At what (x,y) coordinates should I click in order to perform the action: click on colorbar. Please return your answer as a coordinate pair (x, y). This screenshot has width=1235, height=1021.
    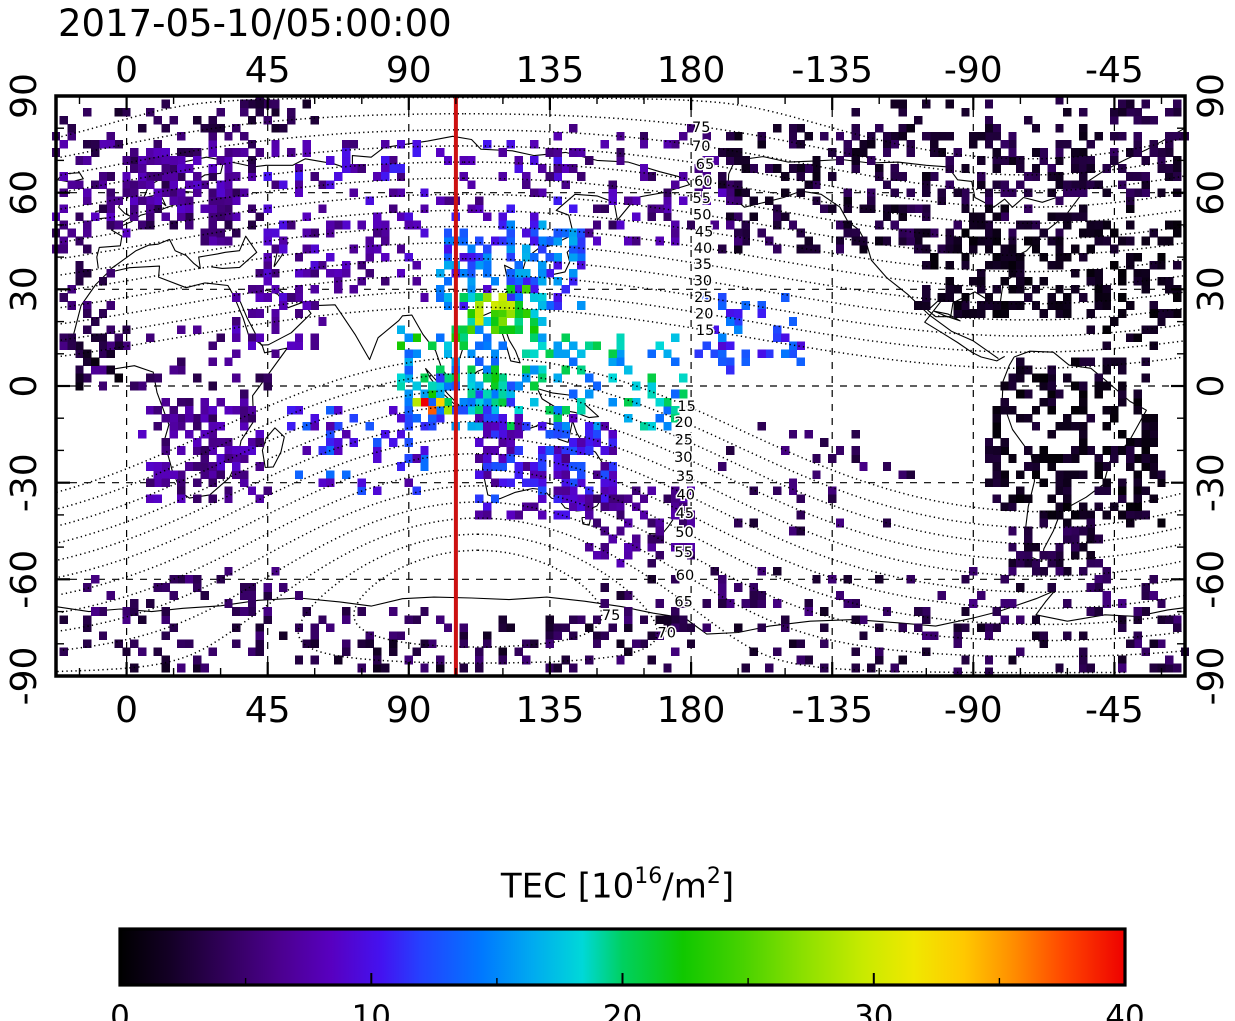
    Looking at the image, I should click on (622, 957).